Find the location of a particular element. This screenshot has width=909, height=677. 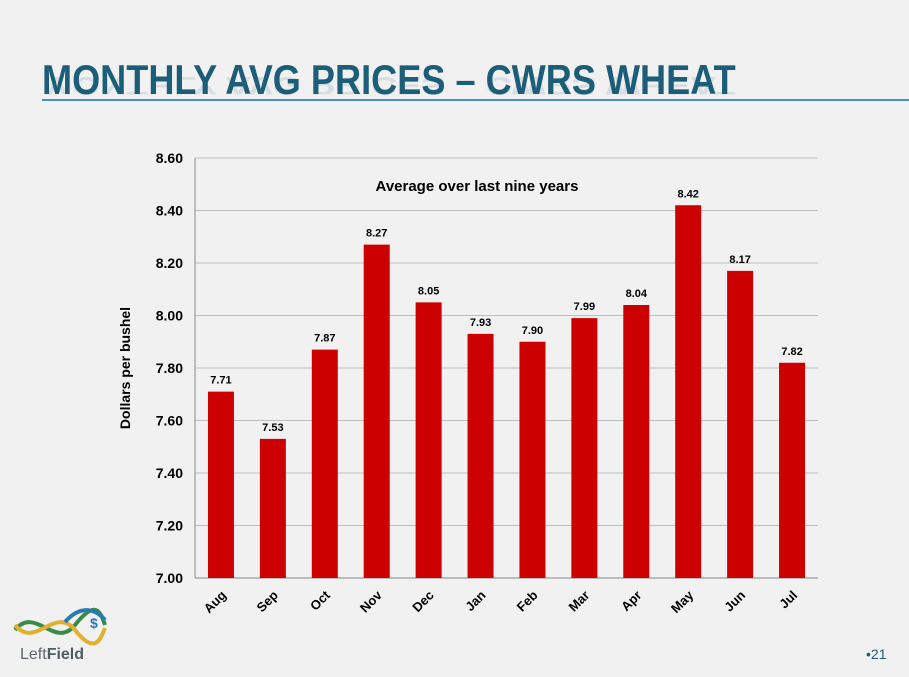

y-axis-label: Dollars per bushel is located at coordinates (125, 368).